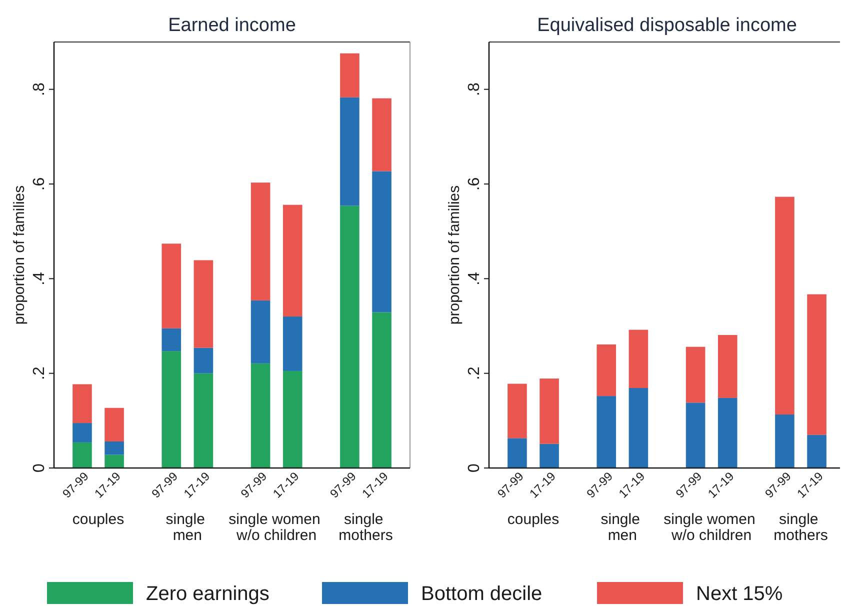 Image resolution: width=841 pixels, height=606 pixels. I want to click on legend-label: Next 15%, so click(739, 594).